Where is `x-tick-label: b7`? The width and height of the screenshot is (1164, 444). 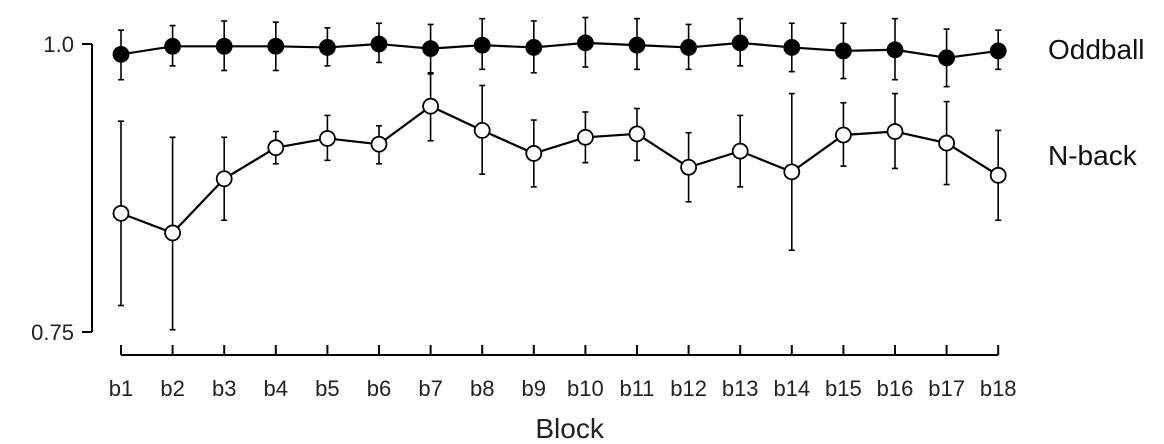 x-tick-label: b7 is located at coordinates (430, 388).